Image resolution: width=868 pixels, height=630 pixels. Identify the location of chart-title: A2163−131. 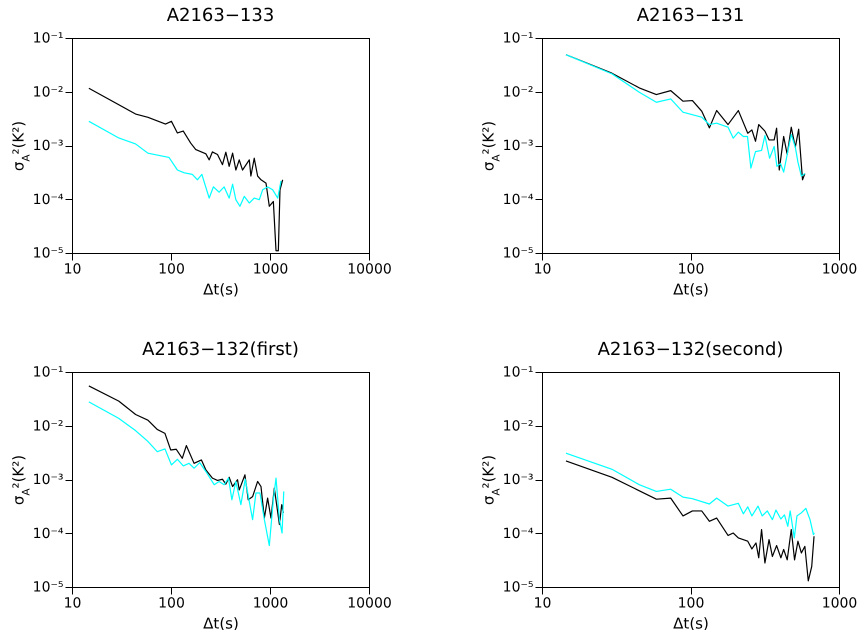
(690, 15).